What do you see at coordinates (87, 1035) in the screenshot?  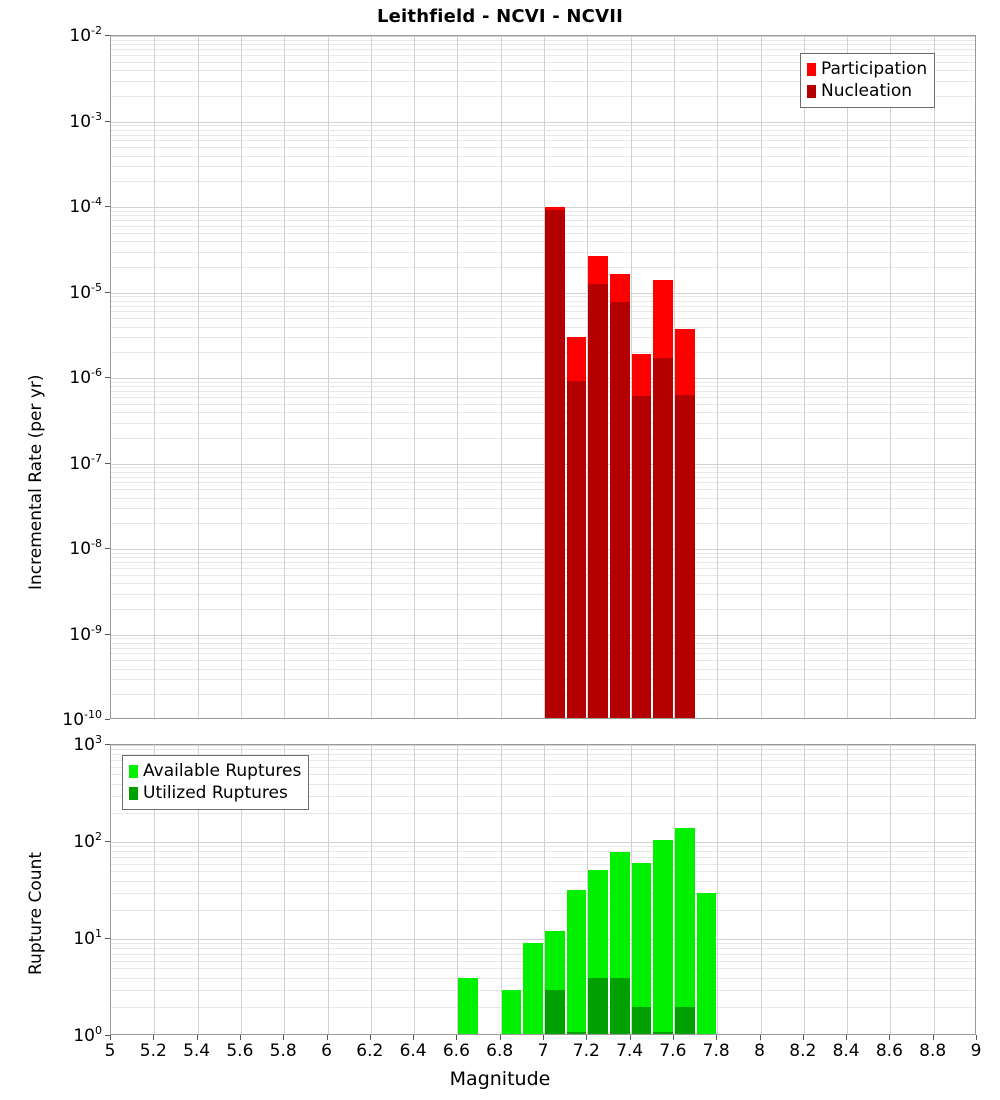 I see `y-tick-label: 10⁰` at bounding box center [87, 1035].